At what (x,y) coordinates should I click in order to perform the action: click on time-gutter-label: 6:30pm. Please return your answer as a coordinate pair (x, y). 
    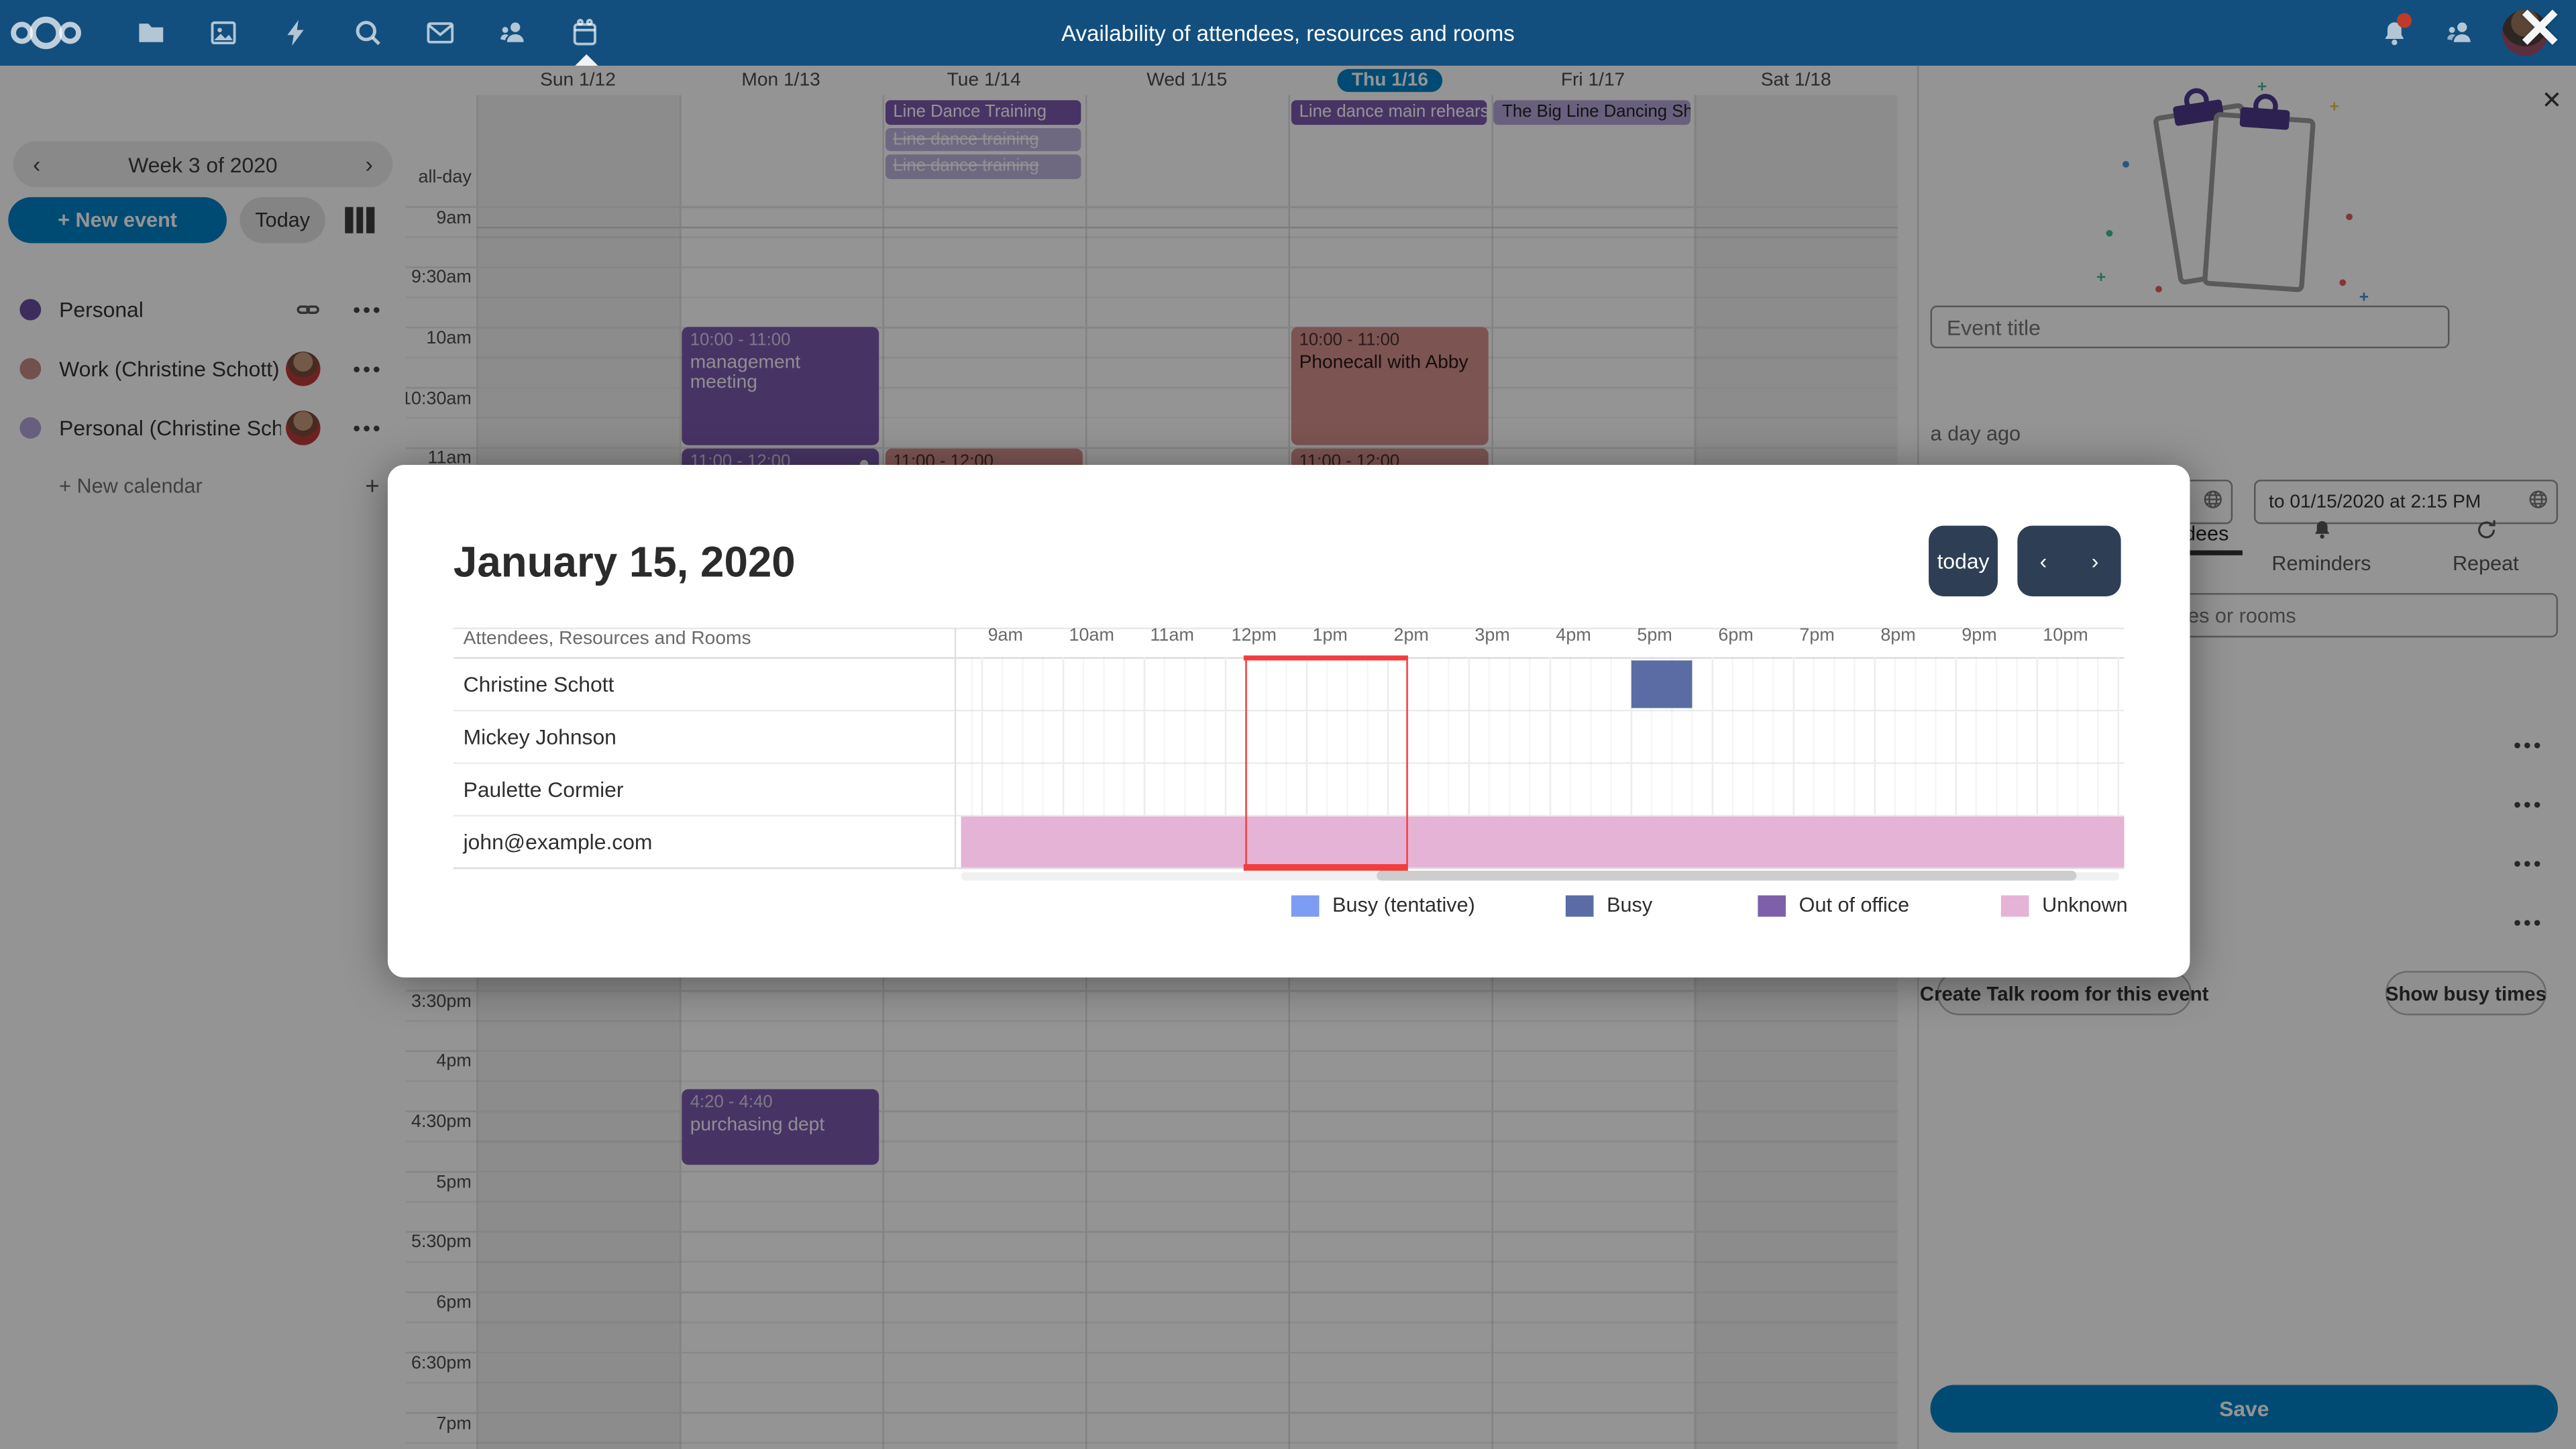
    Looking at the image, I should click on (441, 1363).